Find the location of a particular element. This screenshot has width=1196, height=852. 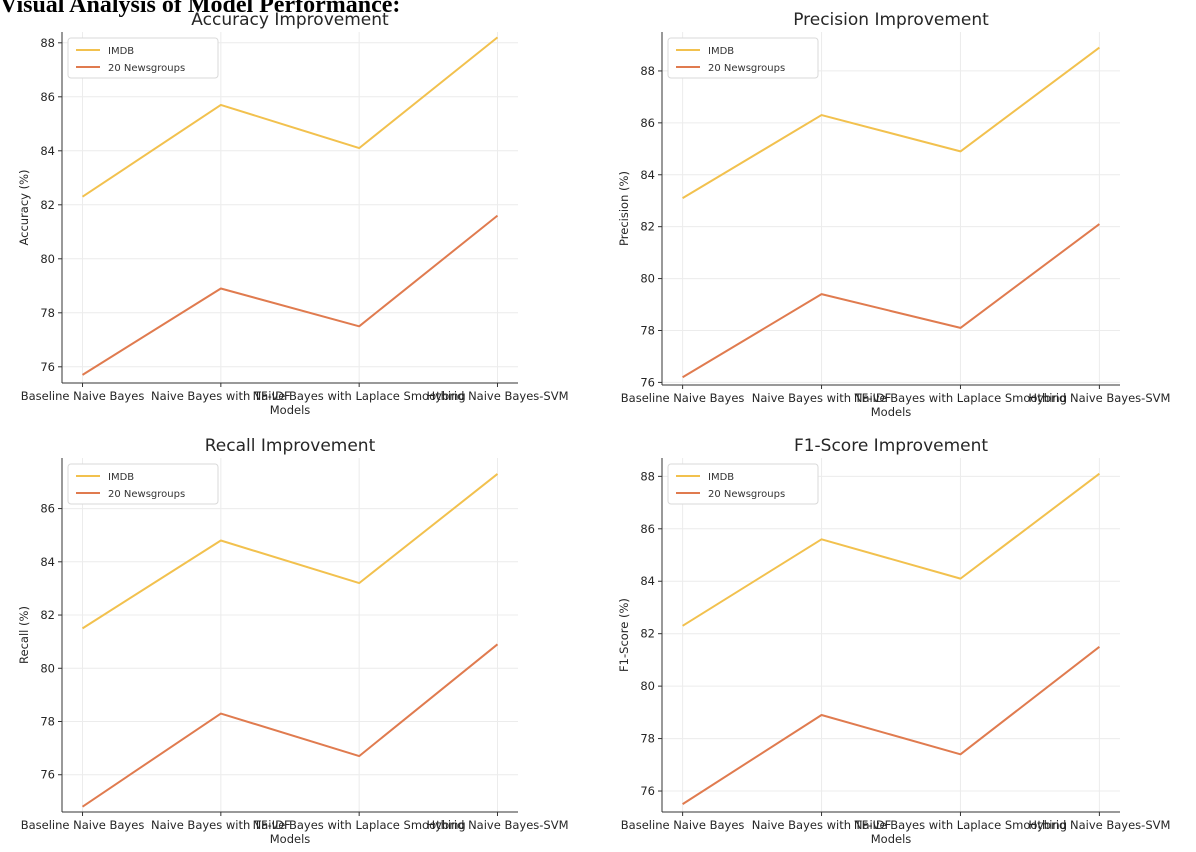

page-title: Visual Analysis of Model Performance: is located at coordinates (200, 9).